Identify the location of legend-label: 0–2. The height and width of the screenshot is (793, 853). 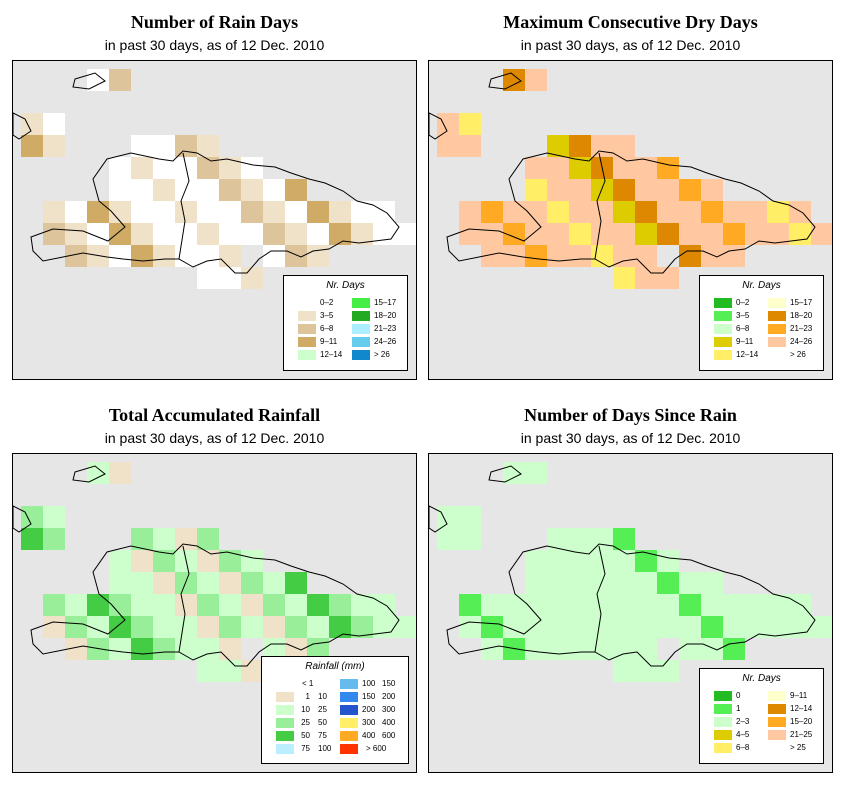
(743, 302).